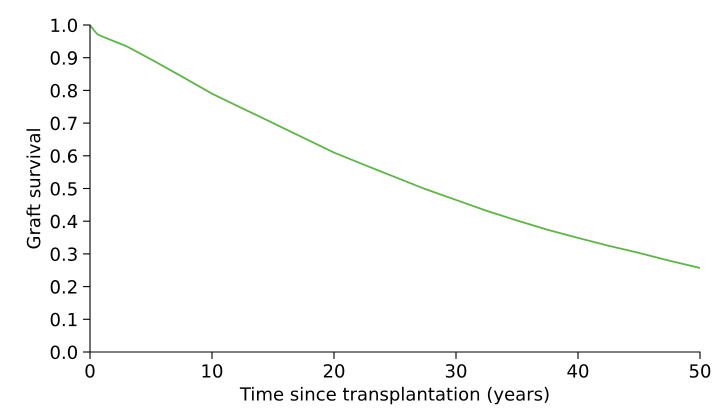  I want to click on y-tick-label: 0.5, so click(63, 189).